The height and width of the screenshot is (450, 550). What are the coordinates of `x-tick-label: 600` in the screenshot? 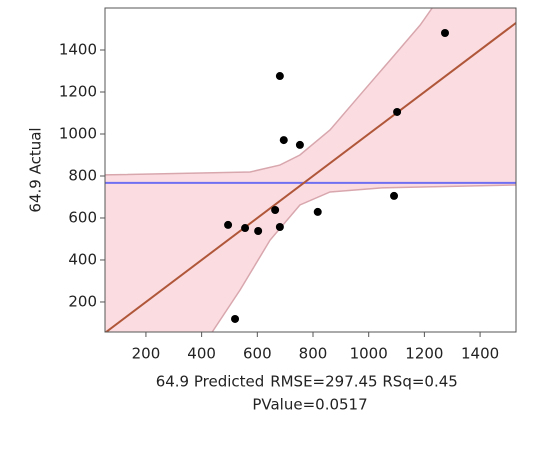 It's located at (257, 354).